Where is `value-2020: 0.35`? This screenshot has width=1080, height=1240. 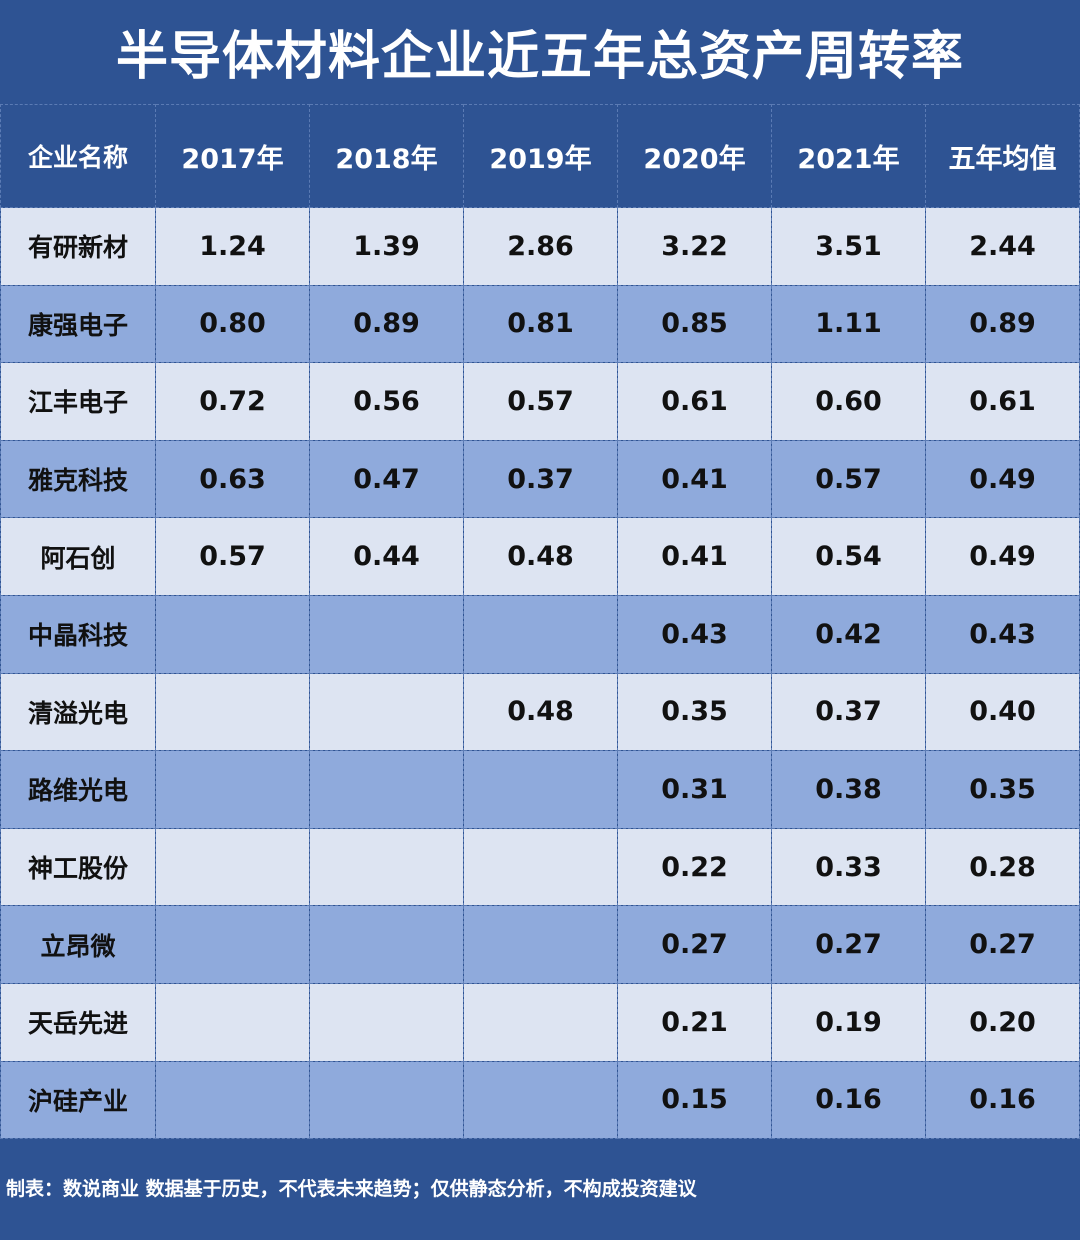 value-2020: 0.35 is located at coordinates (694, 712).